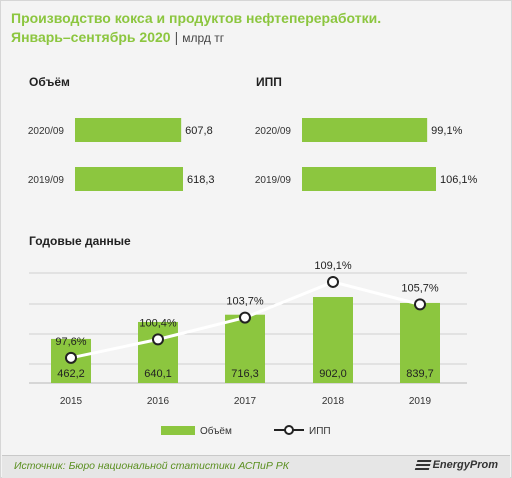  I want to click on brand-logo: EnergyProm, so click(456, 465).